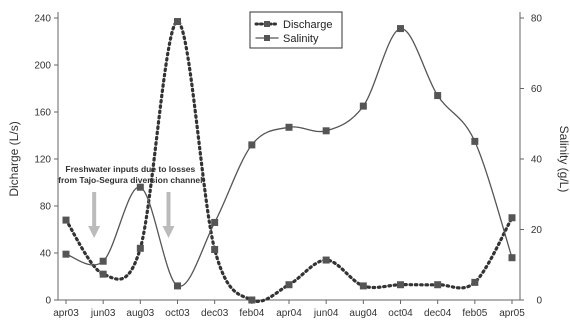 The width and height of the screenshot is (570, 323). What do you see at coordinates (42, 113) in the screenshot?
I see `left-tick-label: 160` at bounding box center [42, 113].